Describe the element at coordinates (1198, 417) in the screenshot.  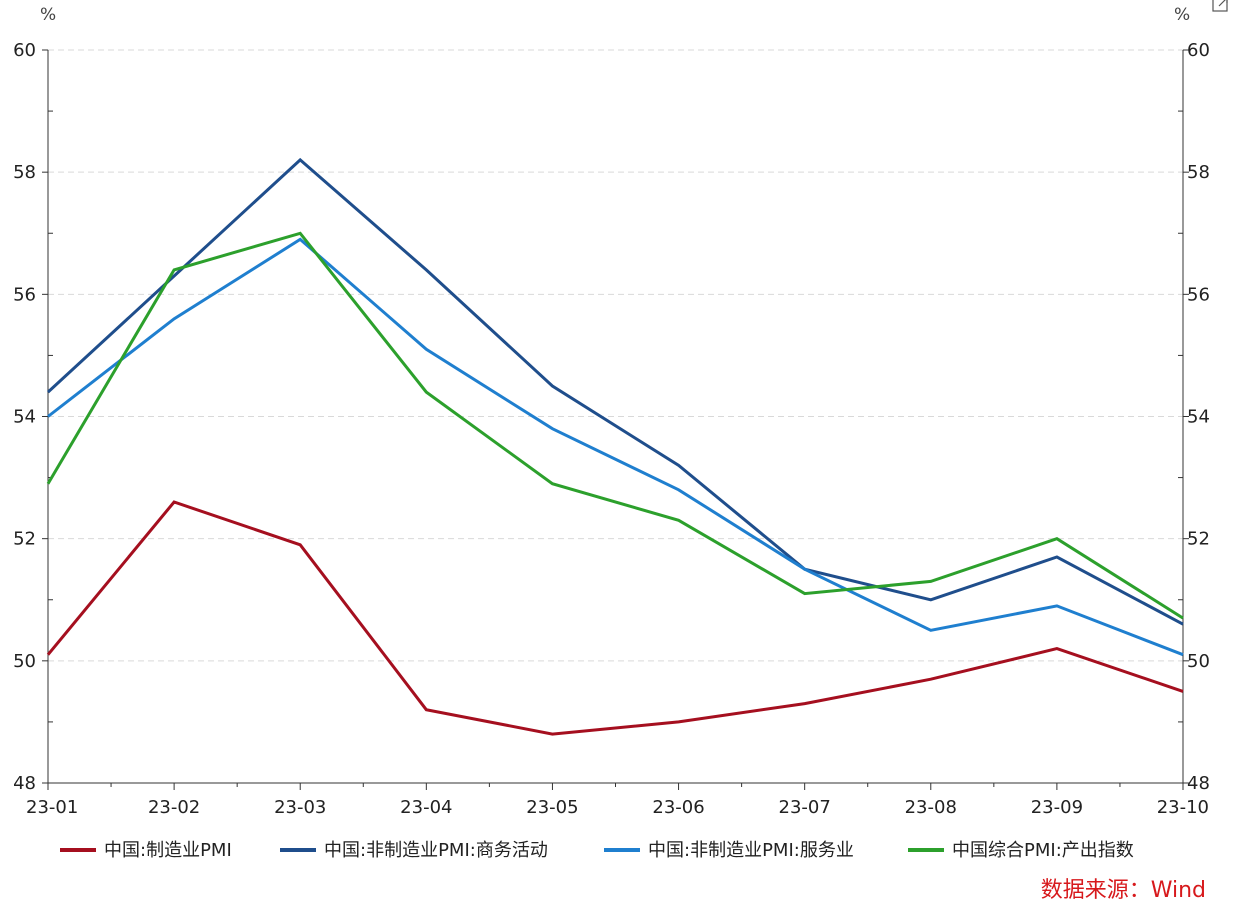
I see `right-y-tick-label: 54` at that location.